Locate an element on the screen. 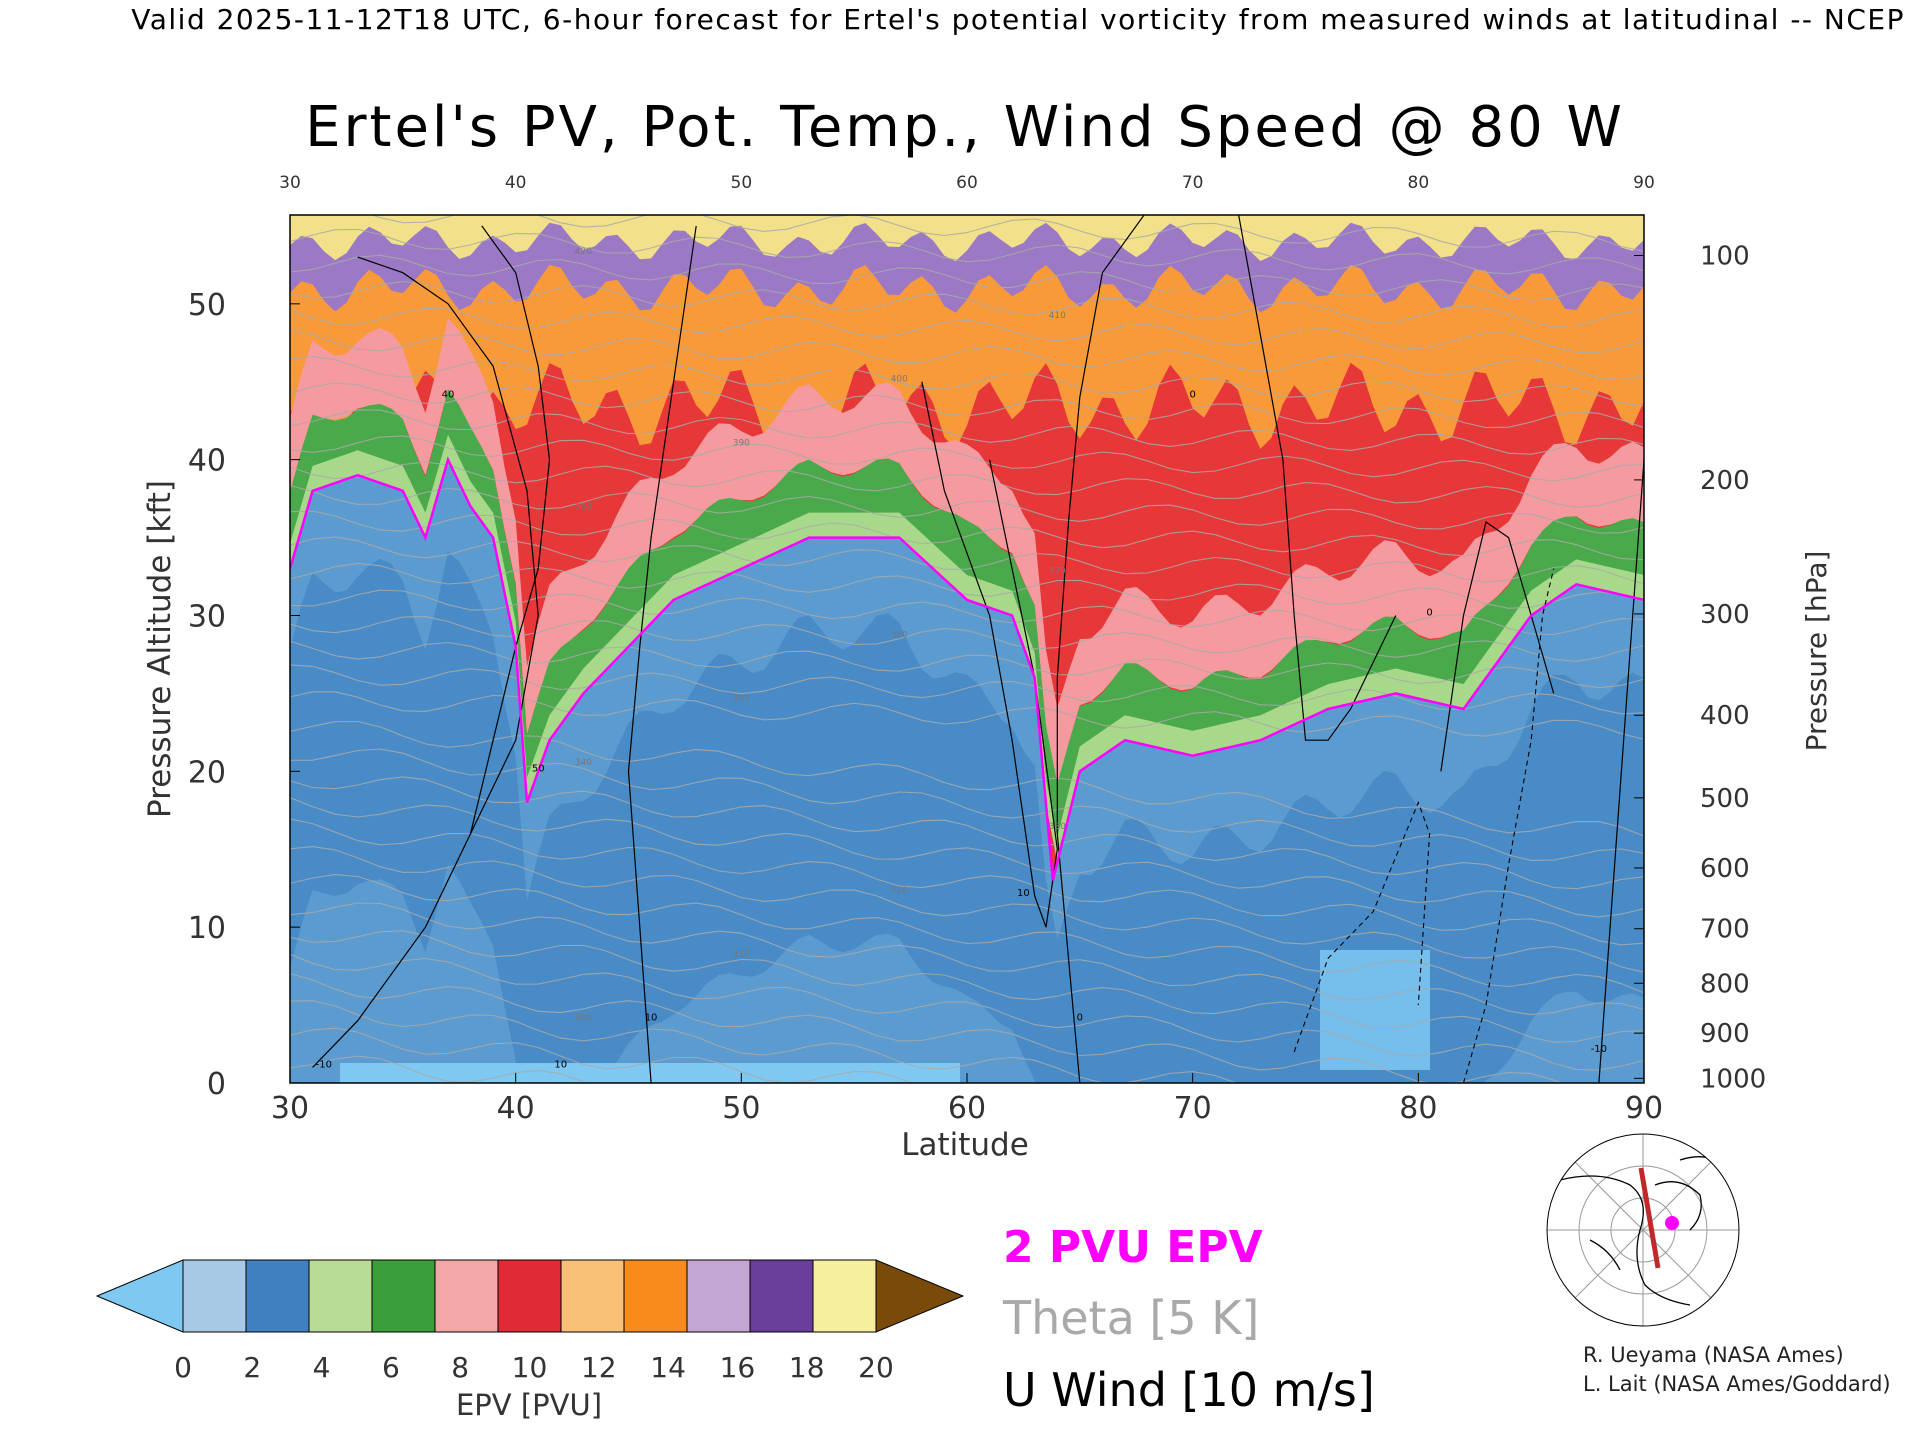 This screenshot has width=1920, height=1444. colorbar-tick-label: 8 is located at coordinates (460, 1367).